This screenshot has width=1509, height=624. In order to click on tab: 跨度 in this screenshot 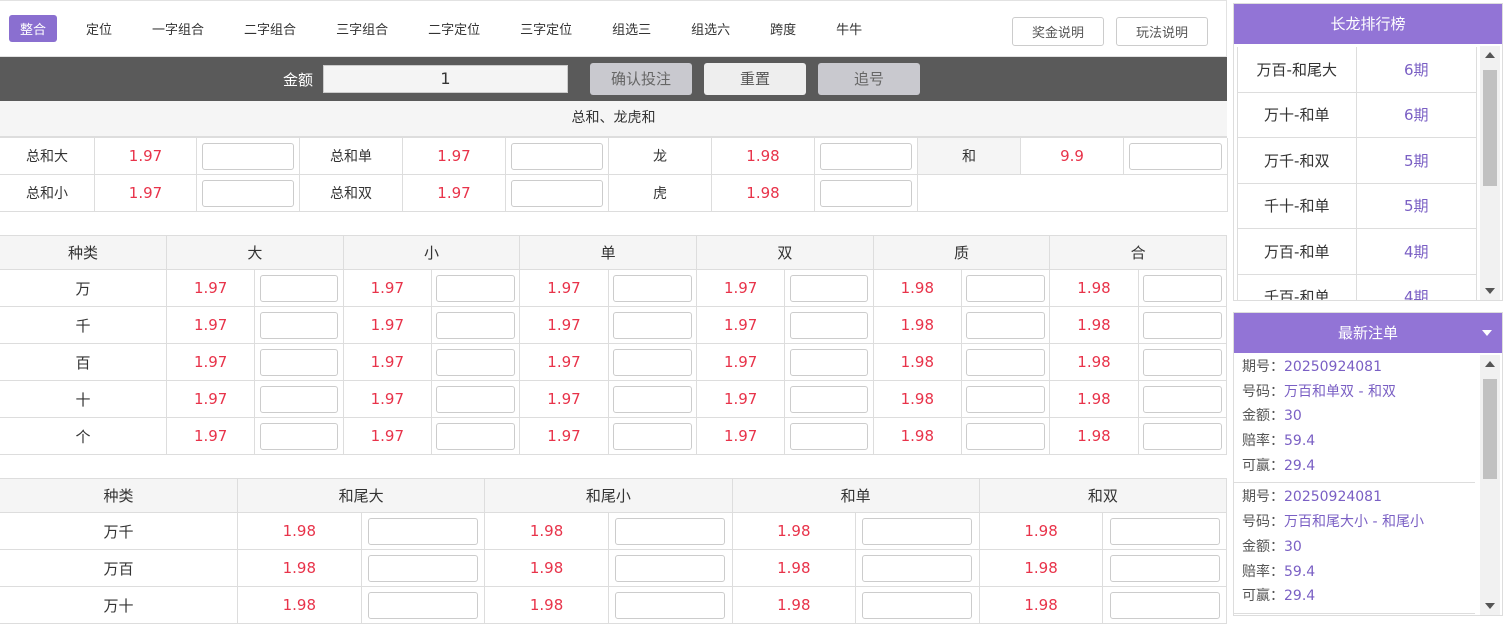, I will do `click(783, 30)`.